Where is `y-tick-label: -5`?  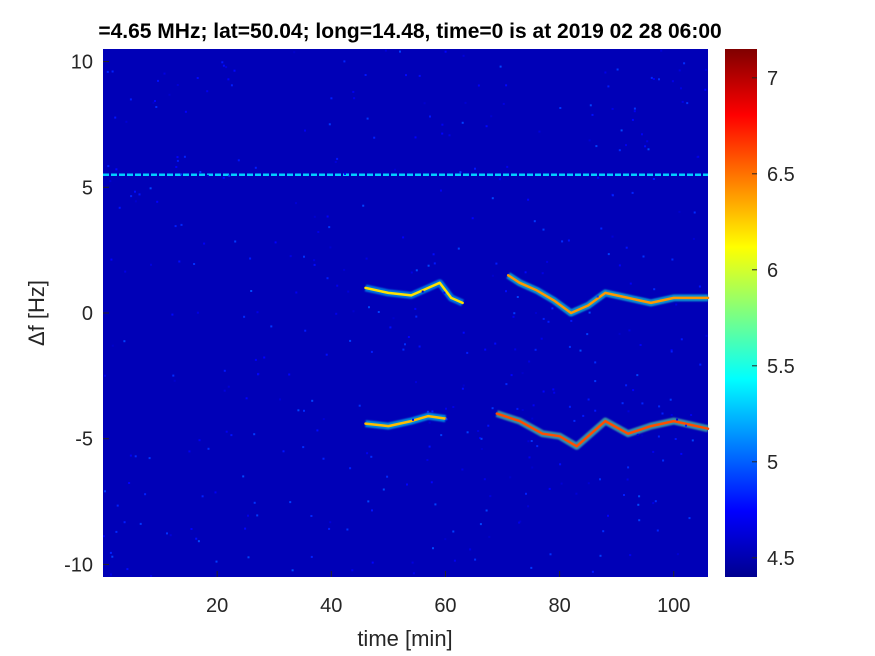
y-tick-label: -5 is located at coordinates (84, 440).